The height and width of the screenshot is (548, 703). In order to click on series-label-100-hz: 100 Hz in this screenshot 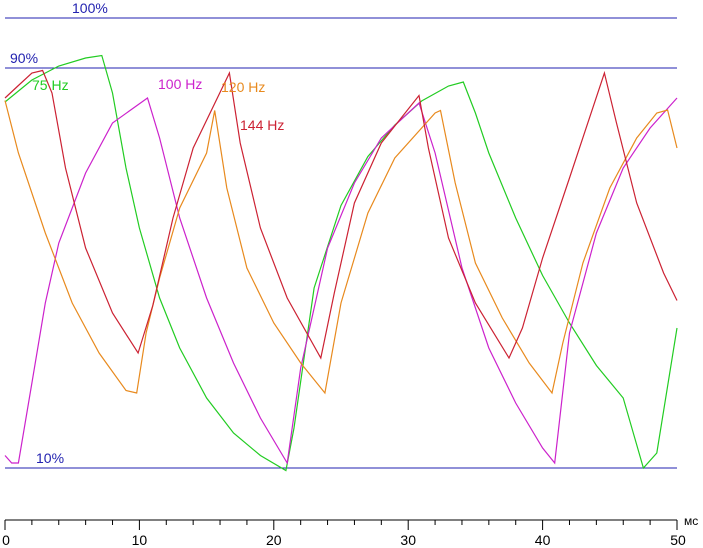, I will do `click(180, 84)`.